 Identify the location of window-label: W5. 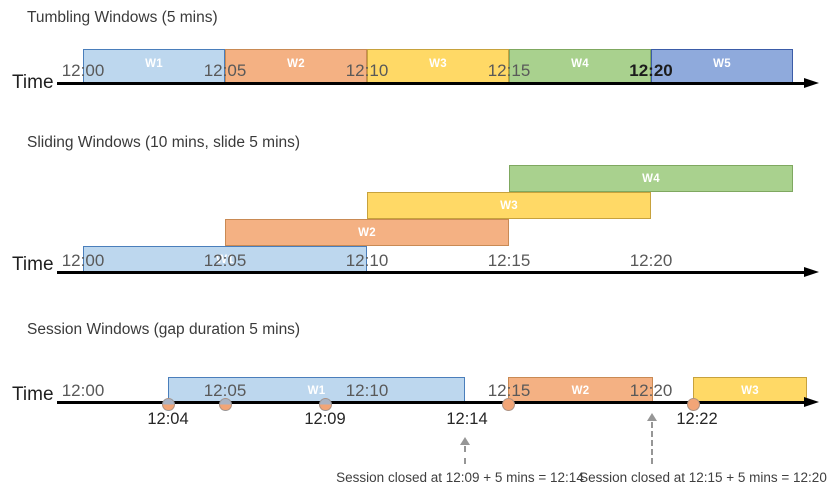
(722, 63).